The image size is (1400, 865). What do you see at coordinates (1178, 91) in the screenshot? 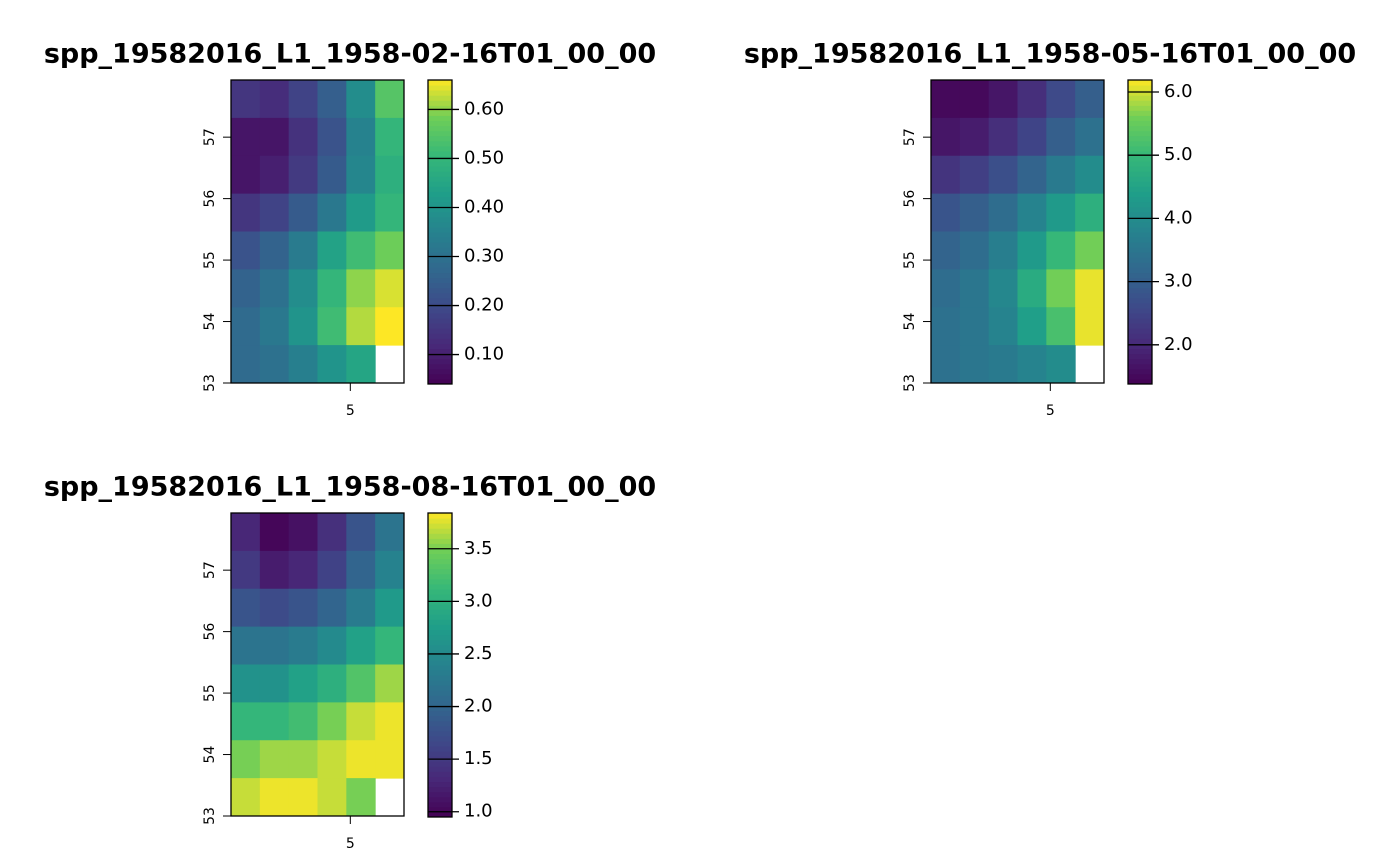
I see `colorbar-tick-label: 6.0` at bounding box center [1178, 91].